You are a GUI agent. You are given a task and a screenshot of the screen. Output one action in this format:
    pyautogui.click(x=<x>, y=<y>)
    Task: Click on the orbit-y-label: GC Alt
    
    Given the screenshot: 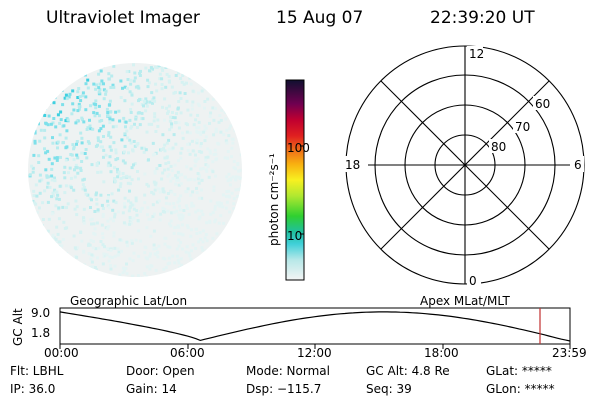 What is the action you would take?
    pyautogui.click(x=18, y=327)
    